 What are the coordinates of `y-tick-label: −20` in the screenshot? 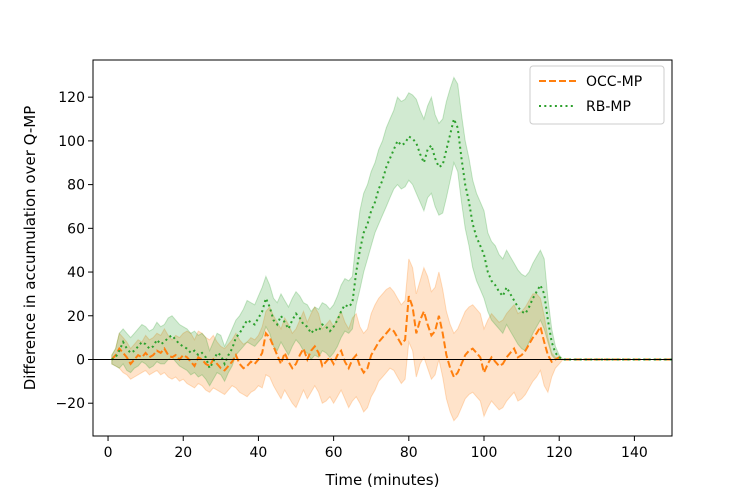 It's located at (70, 404).